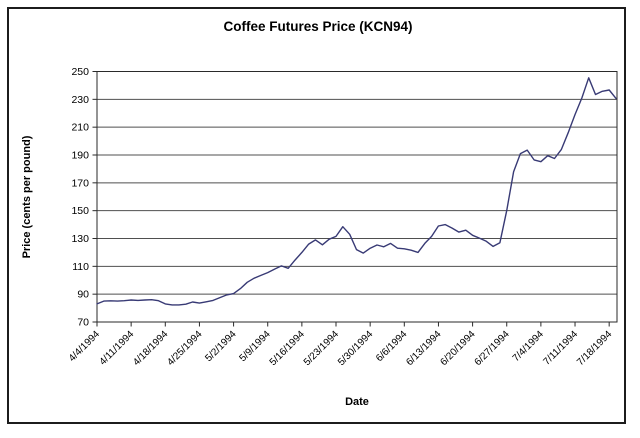 Image resolution: width=640 pixels, height=438 pixels. Describe the element at coordinates (80, 128) in the screenshot. I see `y-tick-label: 210` at that location.